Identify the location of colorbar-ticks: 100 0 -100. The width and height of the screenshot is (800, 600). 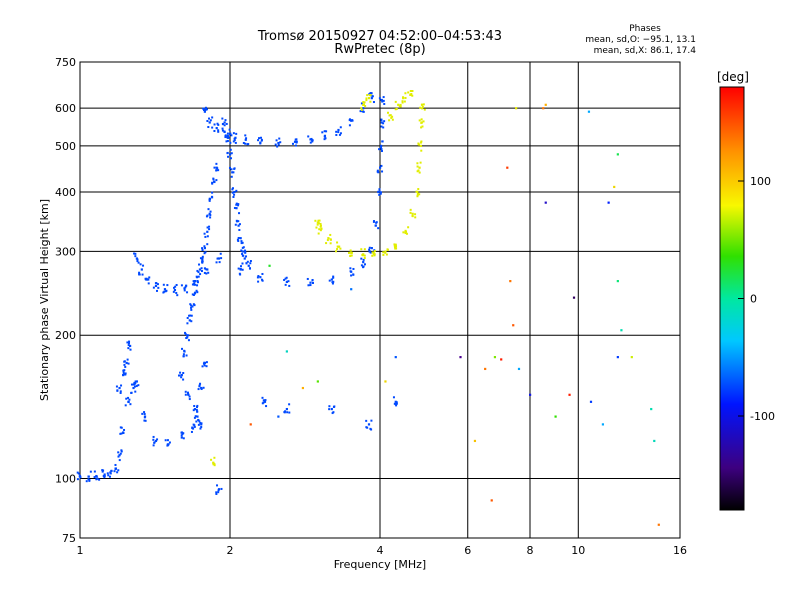
(756, 299).